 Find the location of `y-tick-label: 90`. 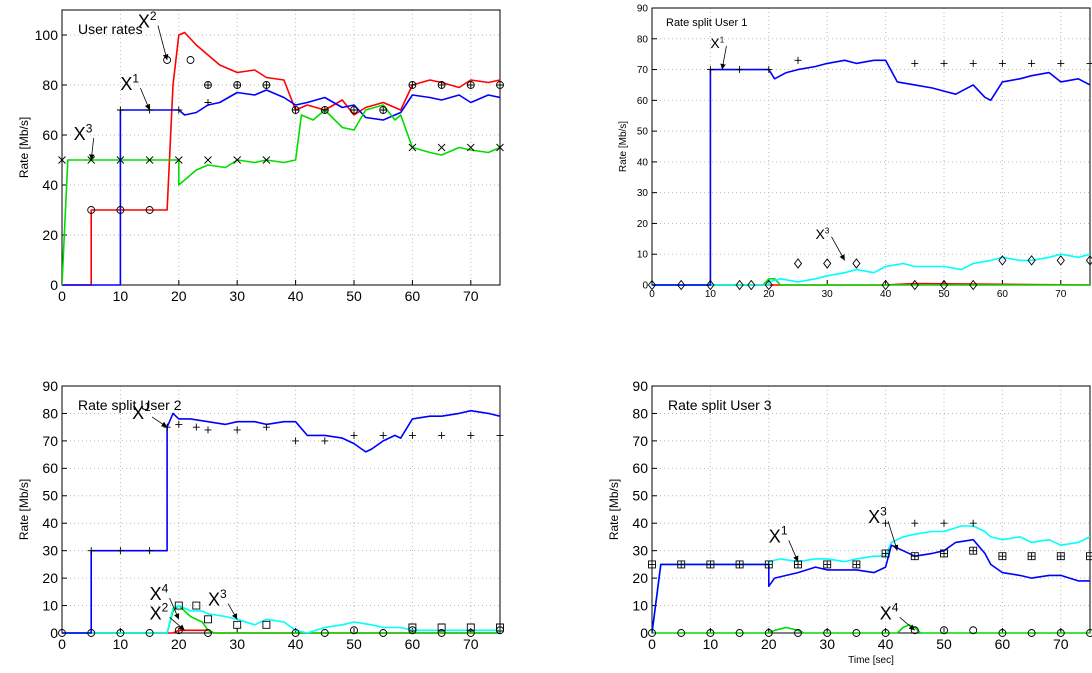

y-tick-label: 90 is located at coordinates (640, 386).